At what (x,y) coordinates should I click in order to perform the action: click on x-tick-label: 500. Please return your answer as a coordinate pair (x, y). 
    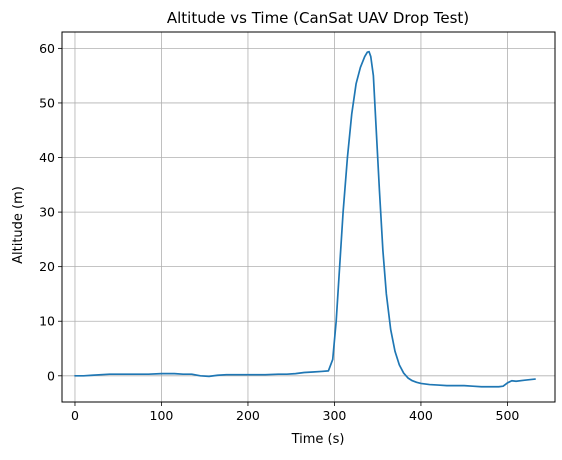
    Looking at the image, I should click on (508, 415).